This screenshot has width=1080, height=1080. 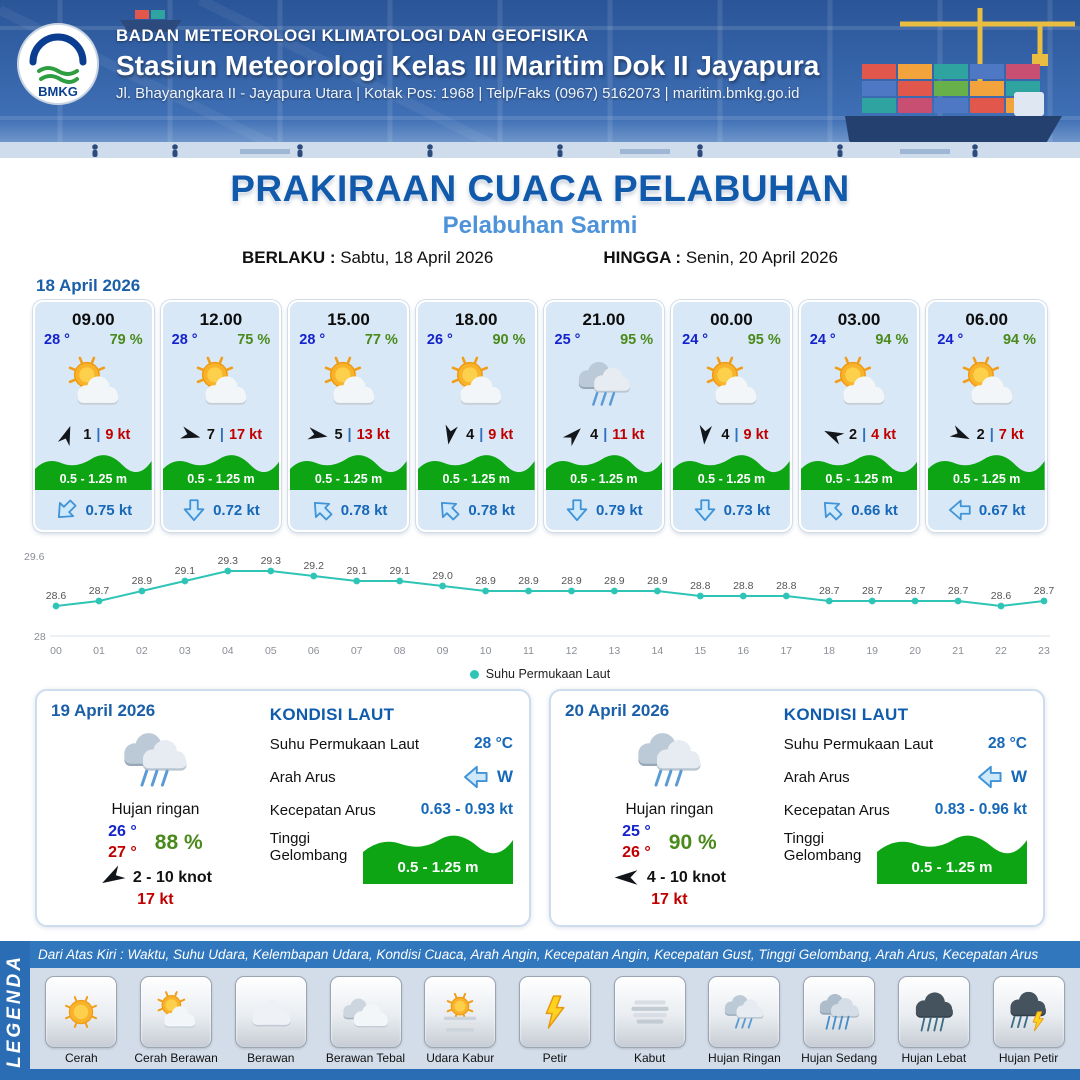 I want to click on legend-label: Cerah Berawan, so click(x=176, y=1058).